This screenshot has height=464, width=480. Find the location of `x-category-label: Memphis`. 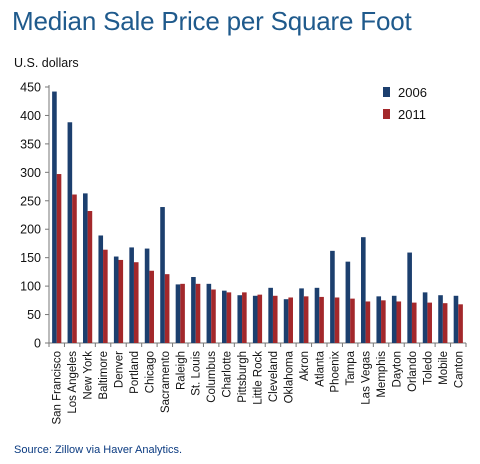

x-category-label: Memphis is located at coordinates (382, 374).